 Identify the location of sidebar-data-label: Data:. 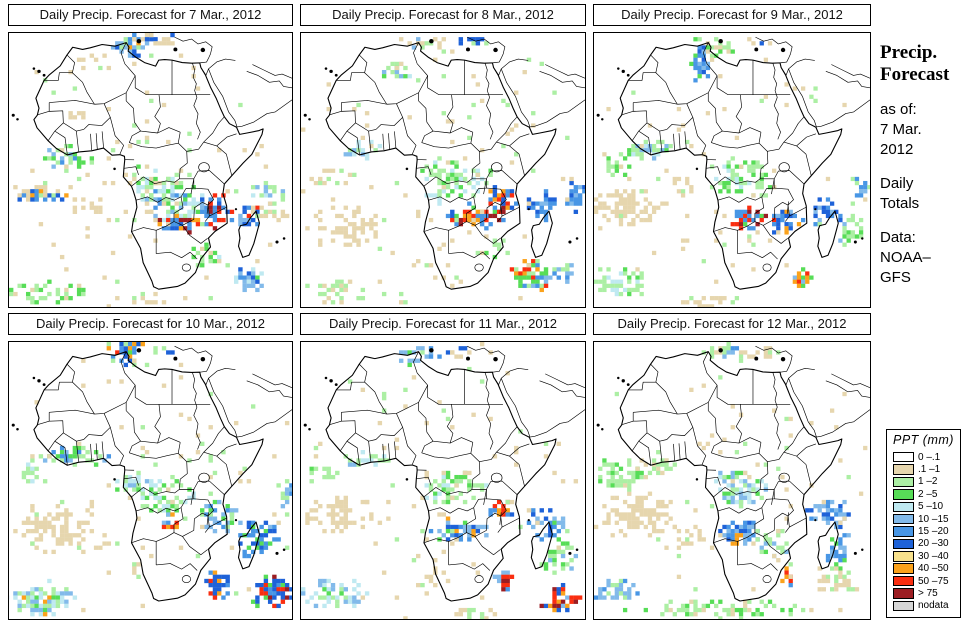
(898, 237).